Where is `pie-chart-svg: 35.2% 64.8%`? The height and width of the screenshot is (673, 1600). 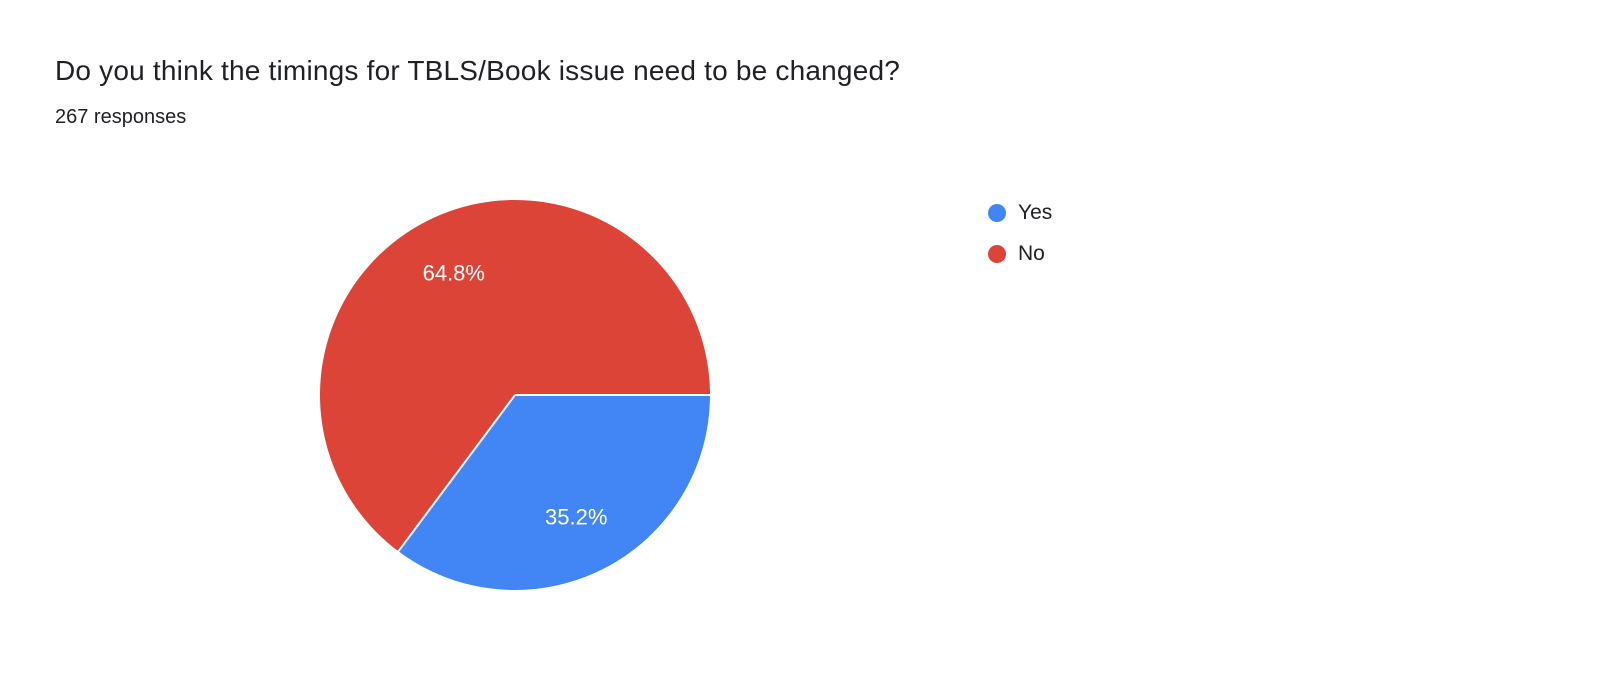
pie-chart-svg: 35.2% 64.8% is located at coordinates (515, 395).